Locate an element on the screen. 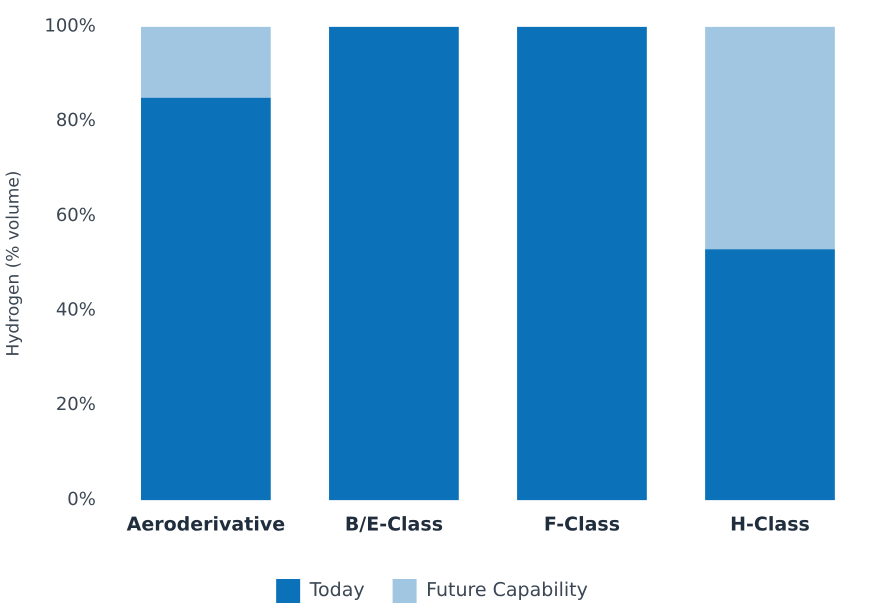  x-tick-label: B/E-Class is located at coordinates (394, 525).